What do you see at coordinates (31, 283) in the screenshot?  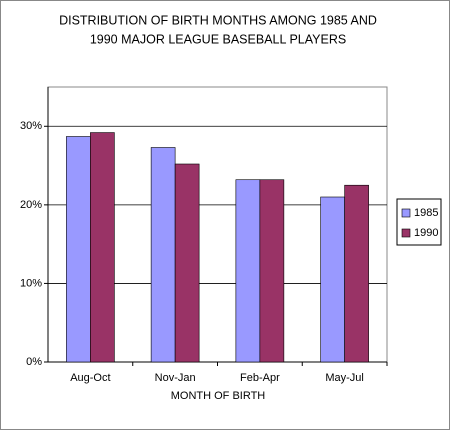 I see `y-tick-label: 10%` at bounding box center [31, 283].